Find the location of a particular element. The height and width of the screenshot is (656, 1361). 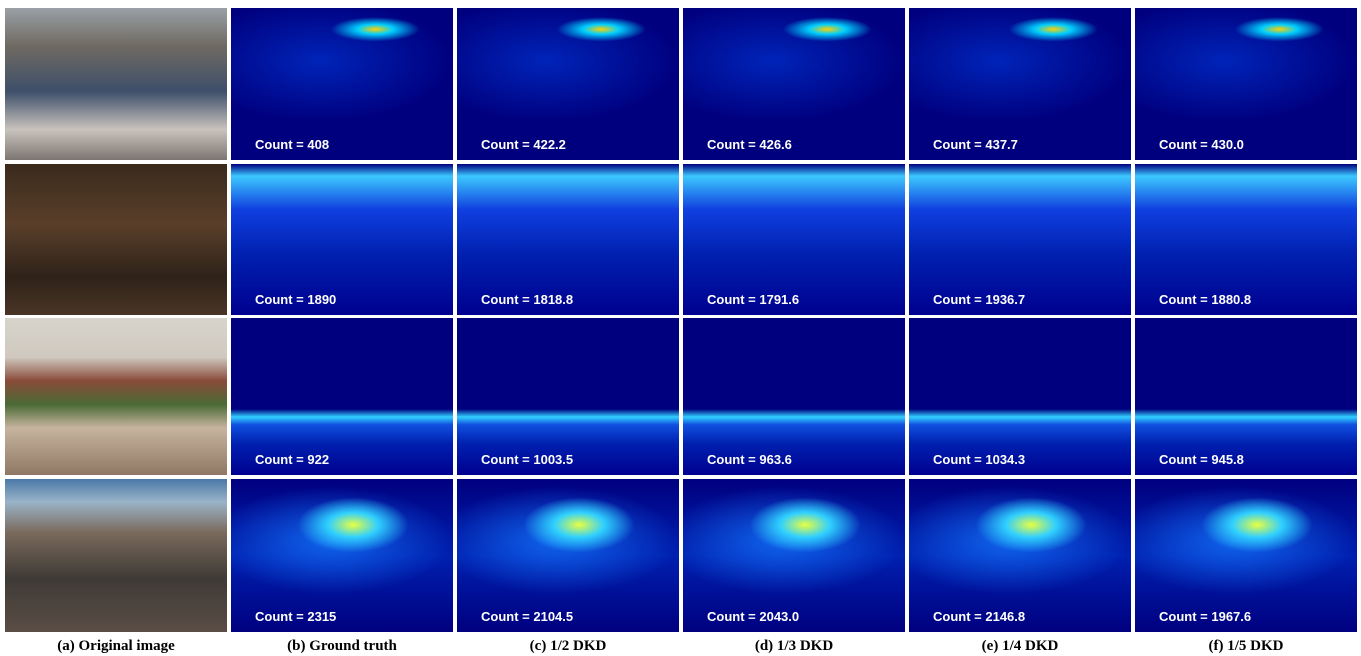

count-label: Count = 2043.0 is located at coordinates (753, 616).